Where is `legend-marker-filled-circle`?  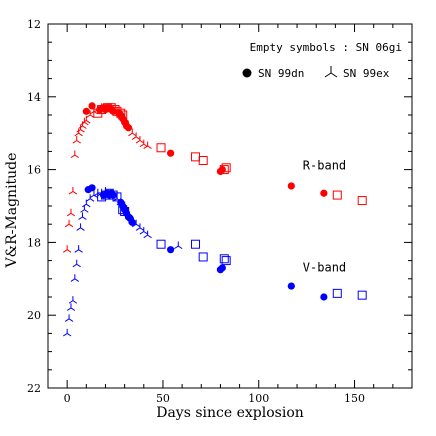 legend-marker-filled-circle is located at coordinates (247, 73).